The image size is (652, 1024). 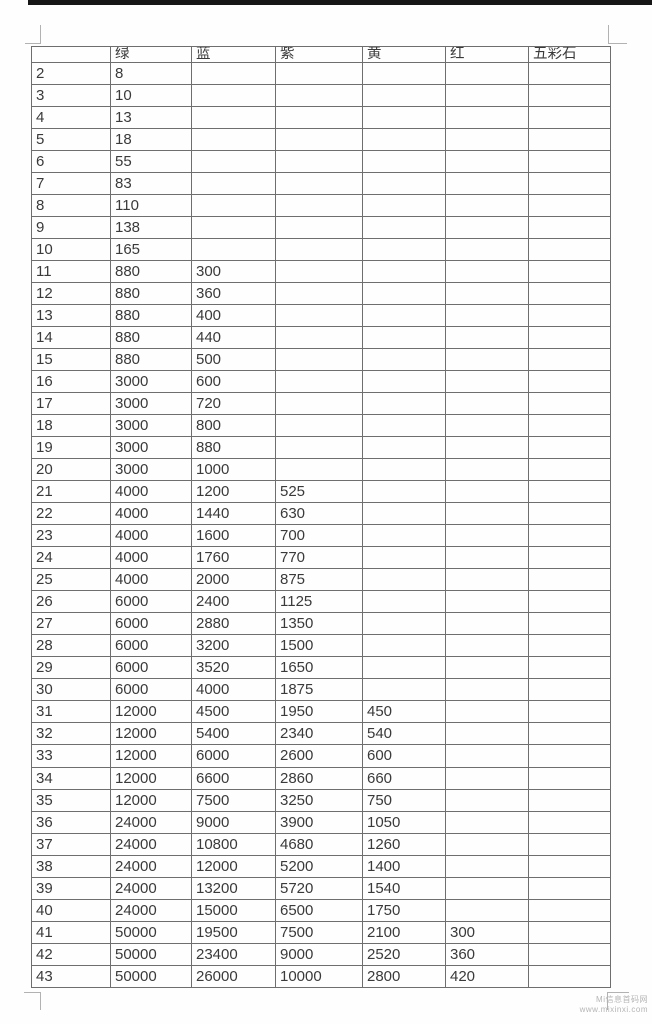 I want to click on row-level-cell: 5, so click(x=71, y=139).